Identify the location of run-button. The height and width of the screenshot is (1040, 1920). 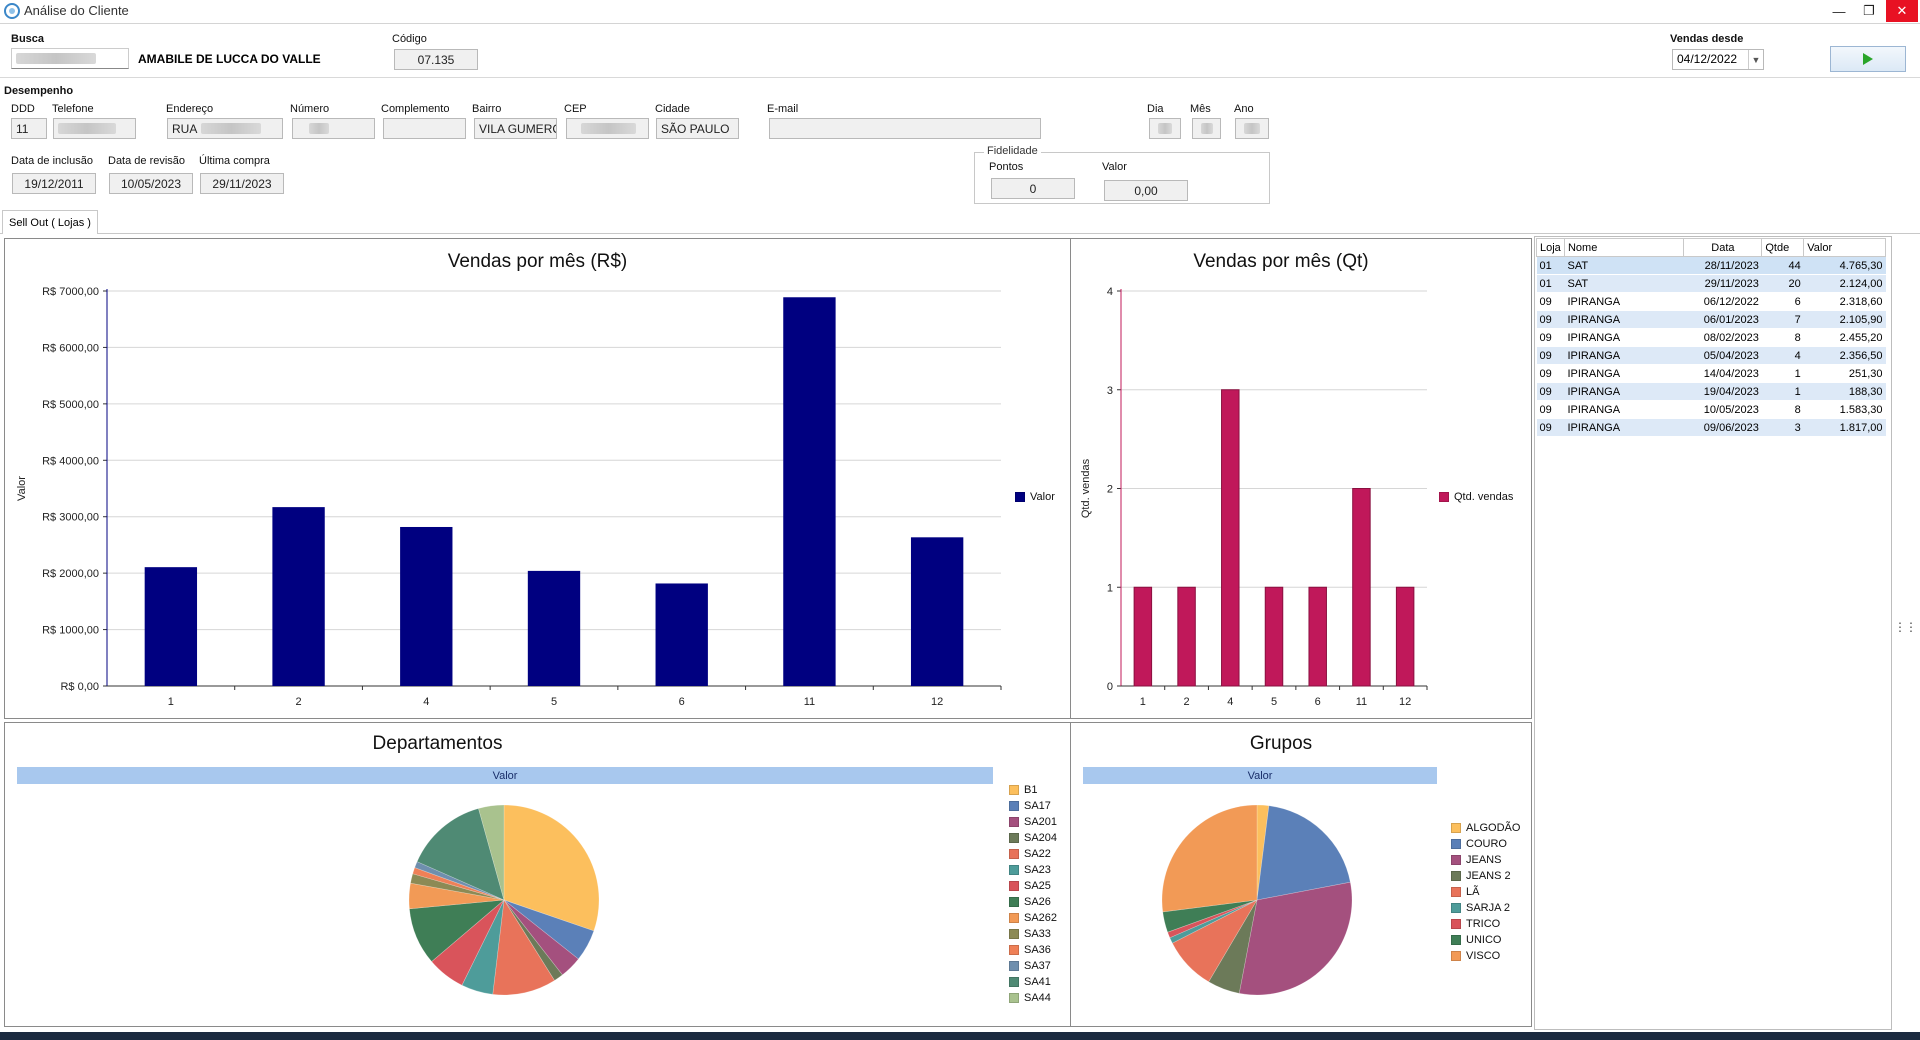
(1868, 59).